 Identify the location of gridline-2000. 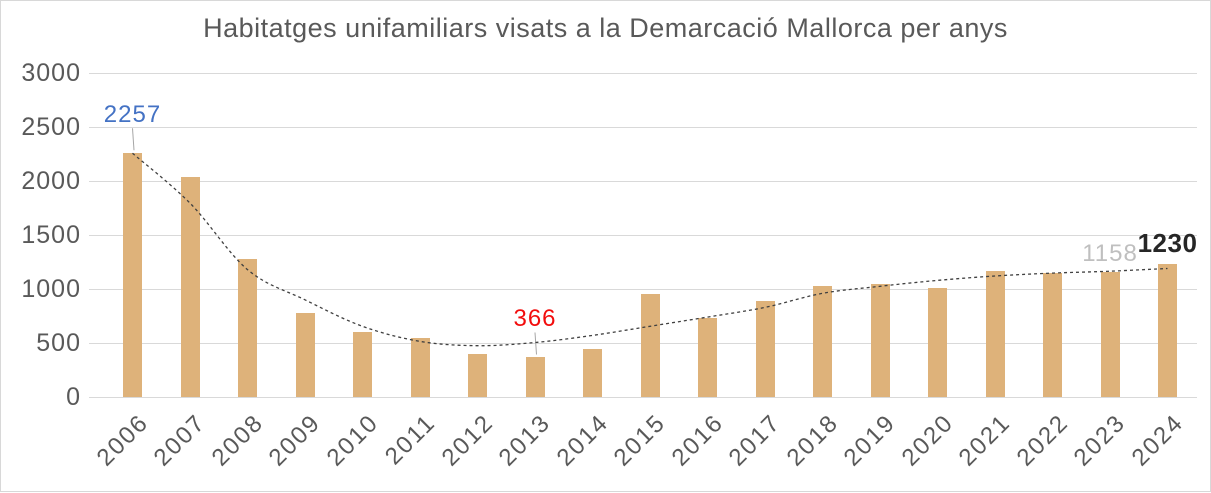
(643, 181).